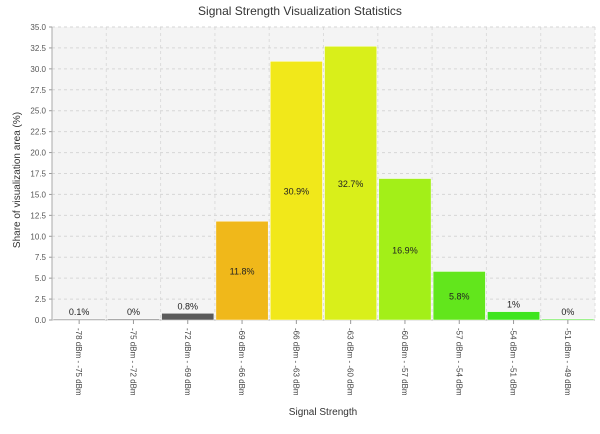  I want to click on y-tick-label: 7.5, so click(41, 257).